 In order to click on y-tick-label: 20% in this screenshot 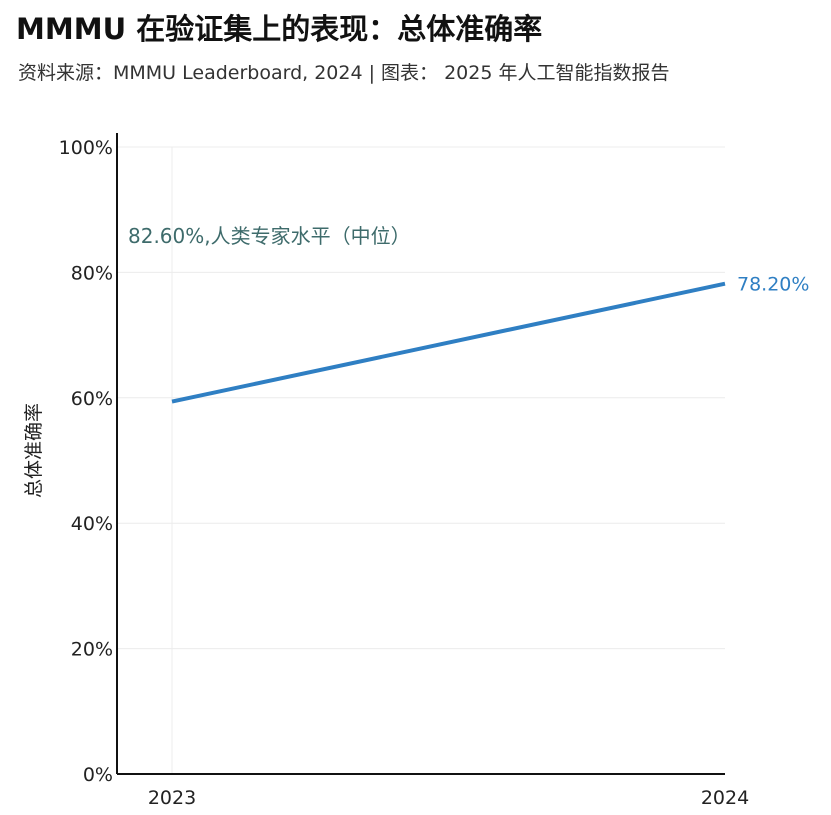, I will do `click(92, 650)`.